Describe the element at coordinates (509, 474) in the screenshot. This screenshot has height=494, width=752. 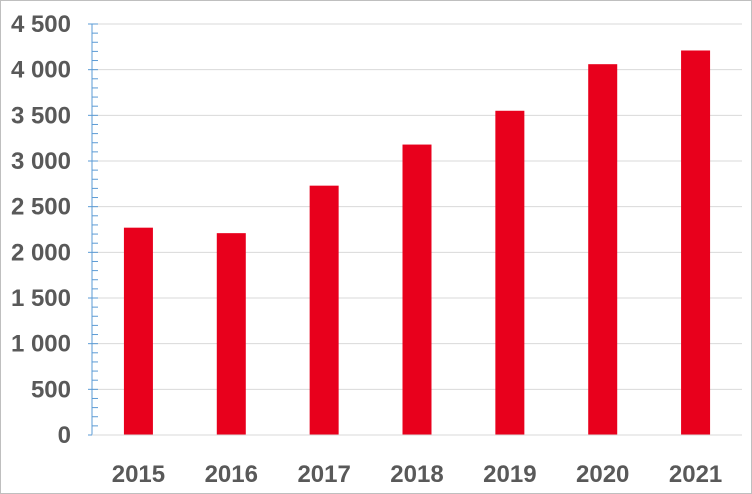
I see `x-tick-label: 2019` at that location.